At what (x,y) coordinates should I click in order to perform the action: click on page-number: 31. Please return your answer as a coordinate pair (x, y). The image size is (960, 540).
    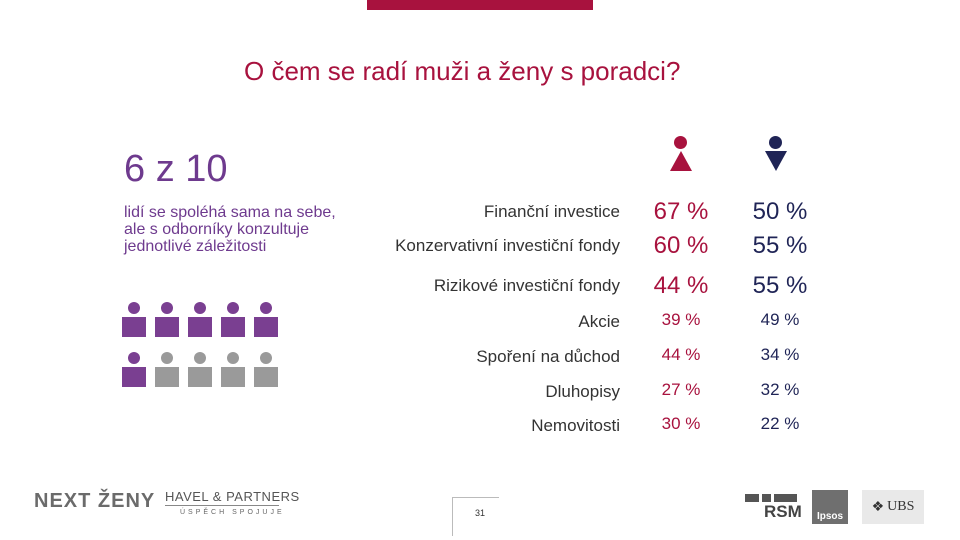
    Looking at the image, I should click on (480, 513).